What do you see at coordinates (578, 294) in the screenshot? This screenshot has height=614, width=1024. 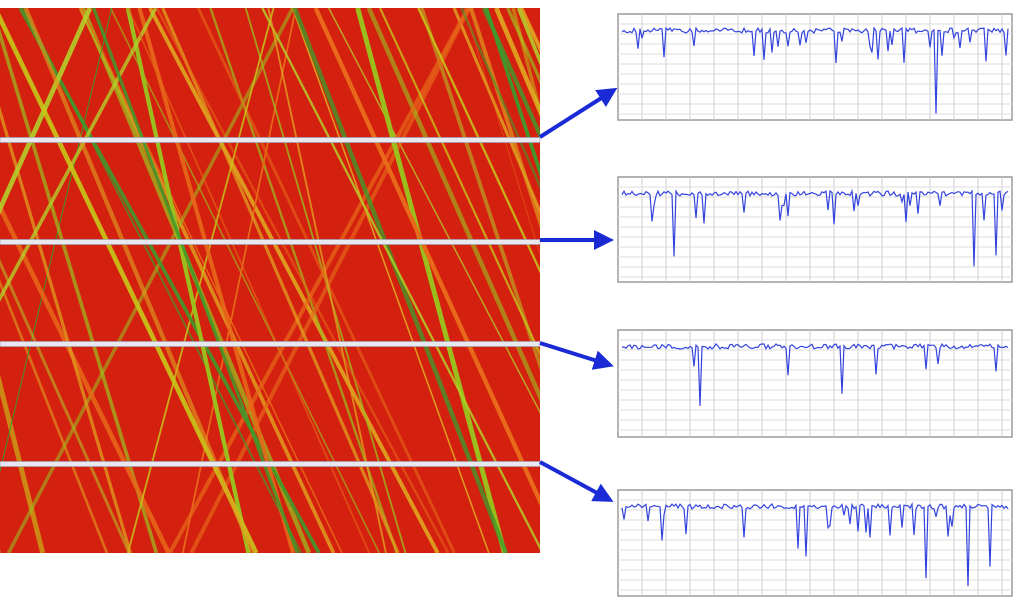 I see `arrows` at bounding box center [578, 294].